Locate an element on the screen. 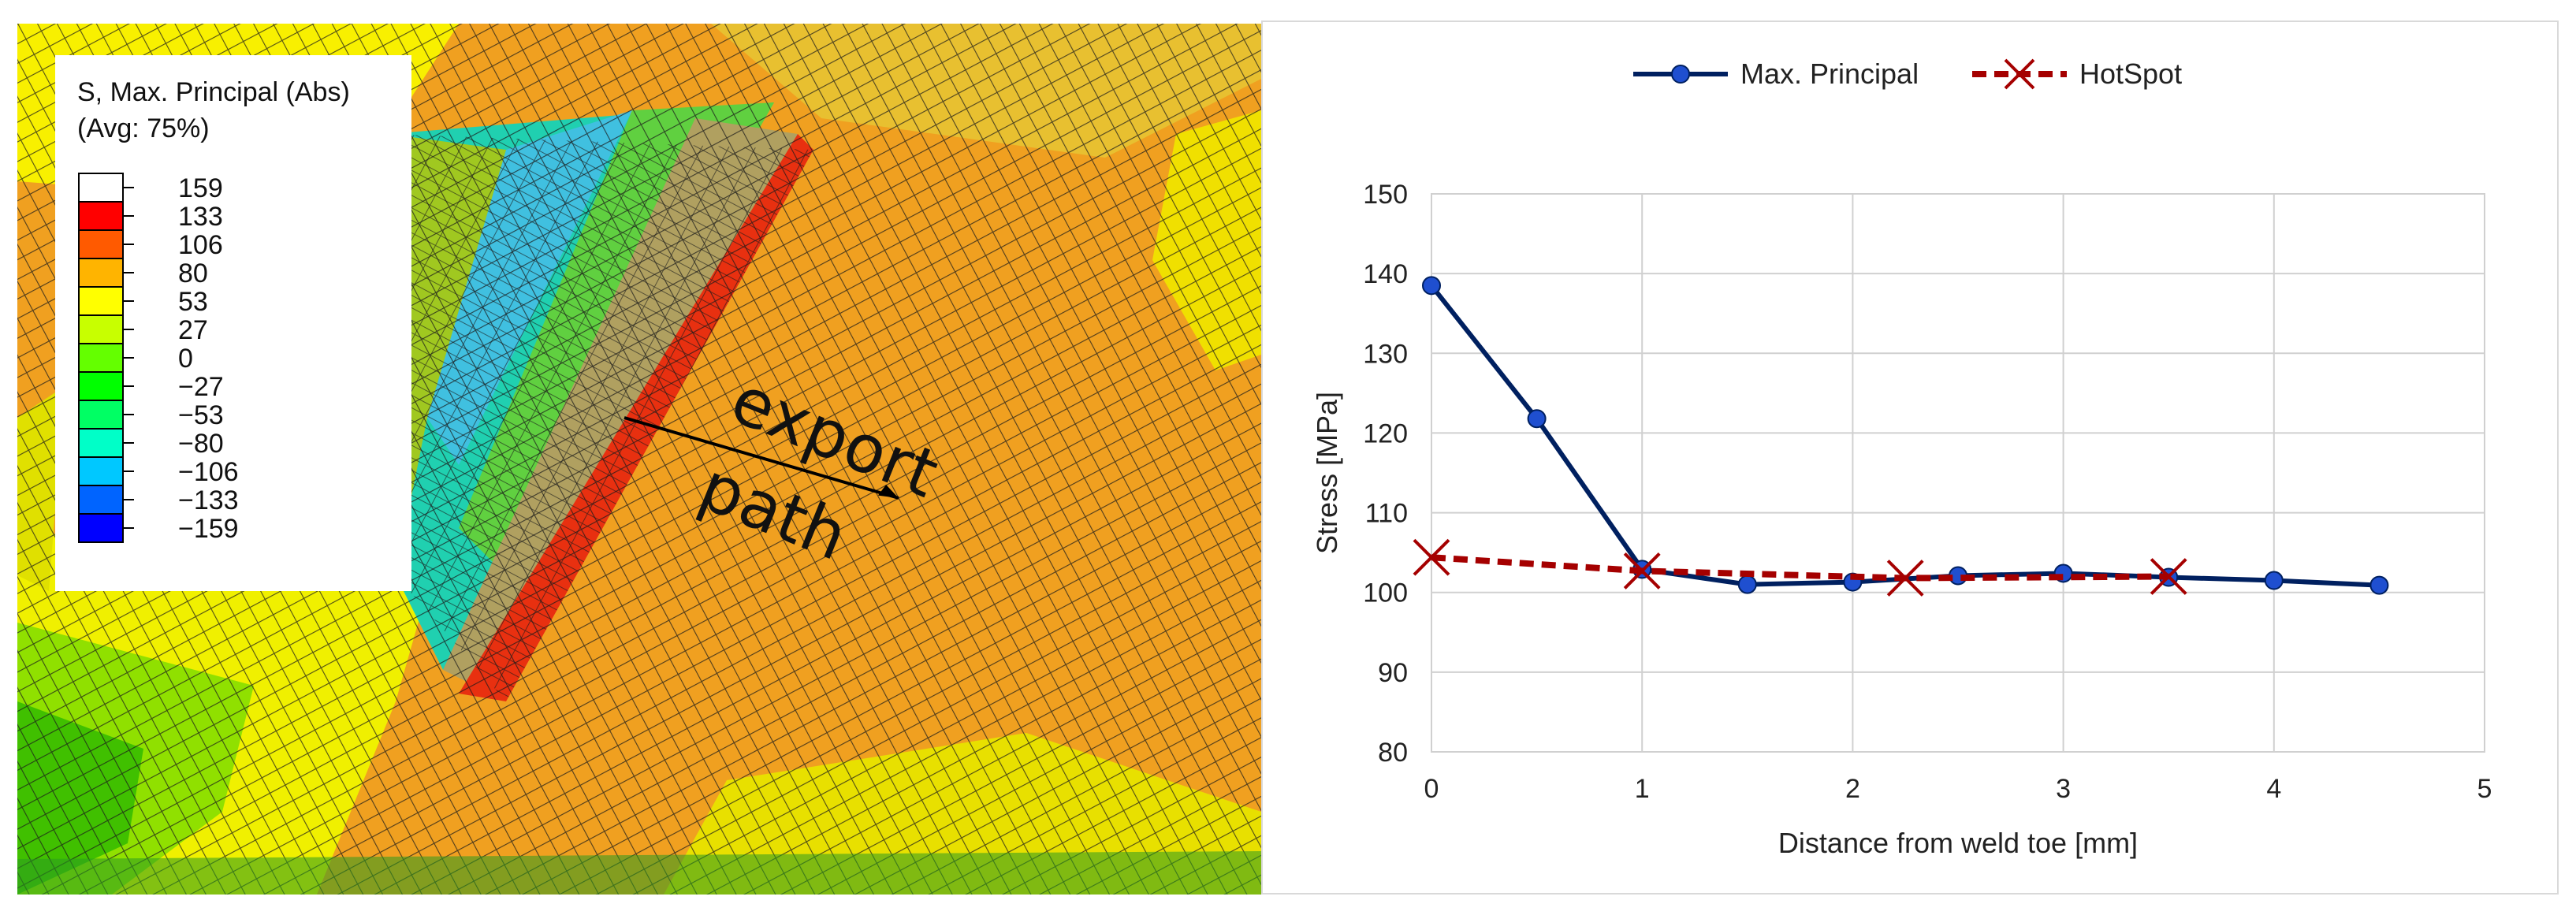 Image resolution: width=2576 pixels, height=915 pixels. legend-level-label: −80 is located at coordinates (201, 444).